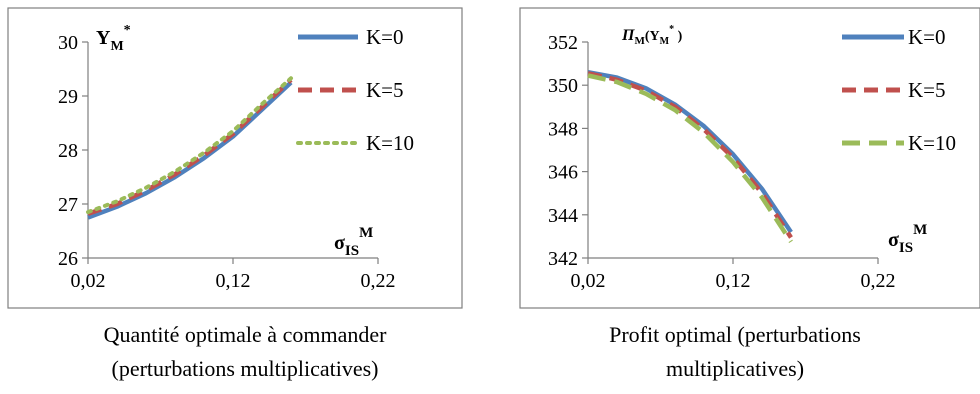 This screenshot has width=980, height=394. I want to click on y-tick-label: 352, so click(563, 43).